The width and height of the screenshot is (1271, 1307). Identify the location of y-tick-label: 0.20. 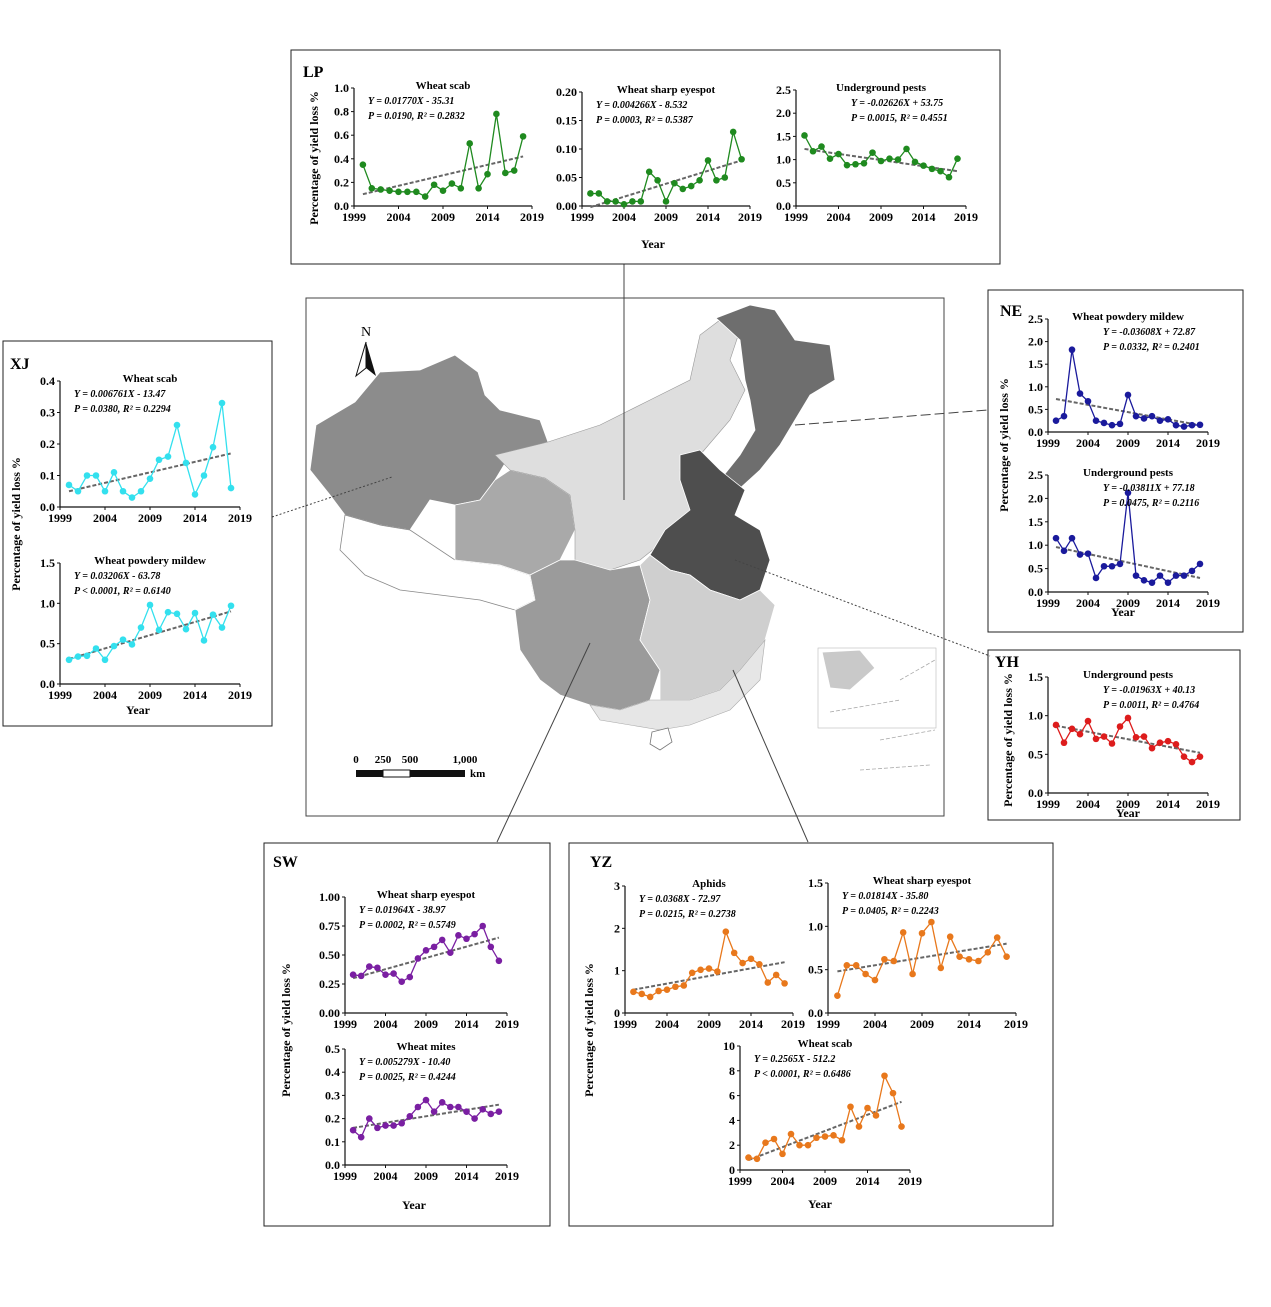
(566, 92).